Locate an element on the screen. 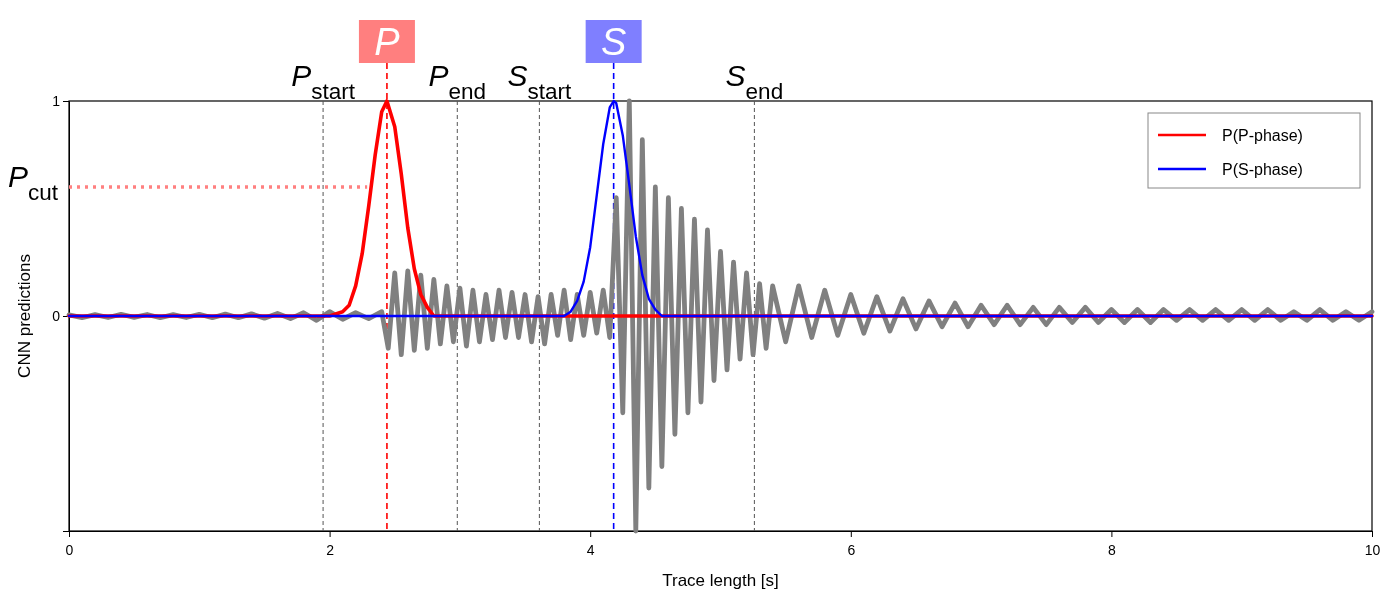 The width and height of the screenshot is (1396, 595). ref-line-label: S$_{start}$ is located at coordinates (540, 81).